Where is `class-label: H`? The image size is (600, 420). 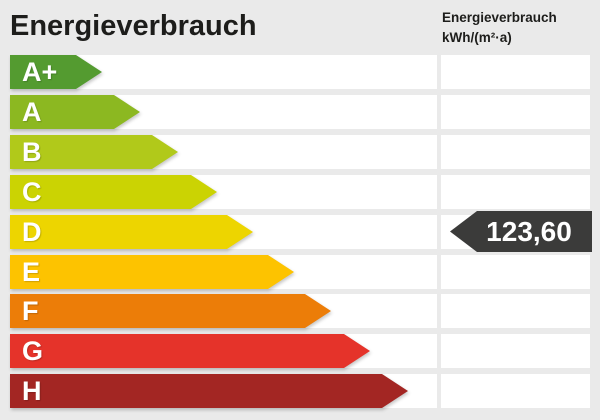 class-label: H is located at coordinates (32, 390).